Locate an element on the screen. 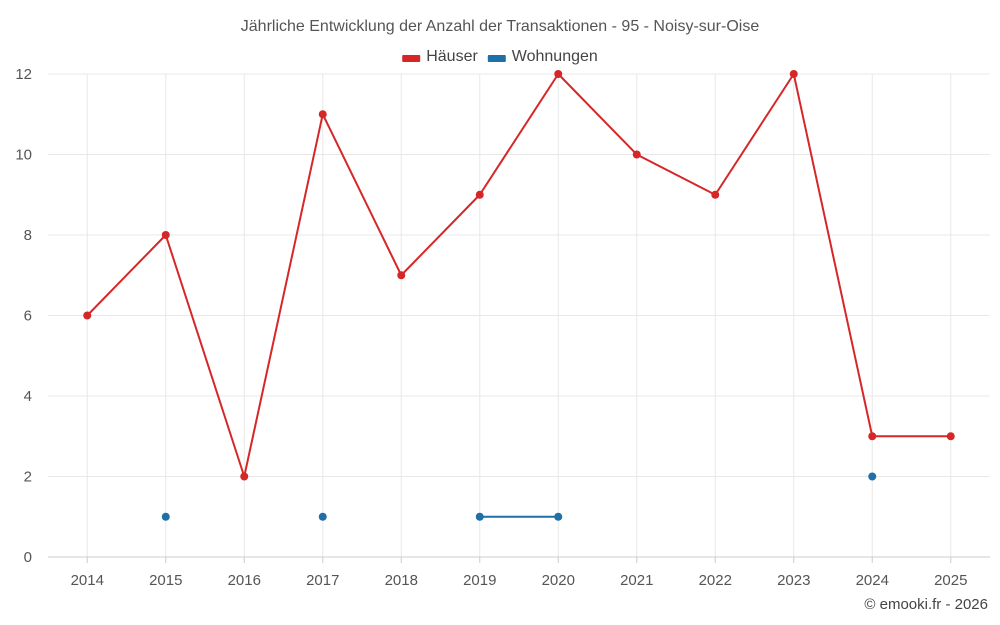 Image resolution: width=1000 pixels, height=625 pixels. y-tick-label: 8 is located at coordinates (28, 235).